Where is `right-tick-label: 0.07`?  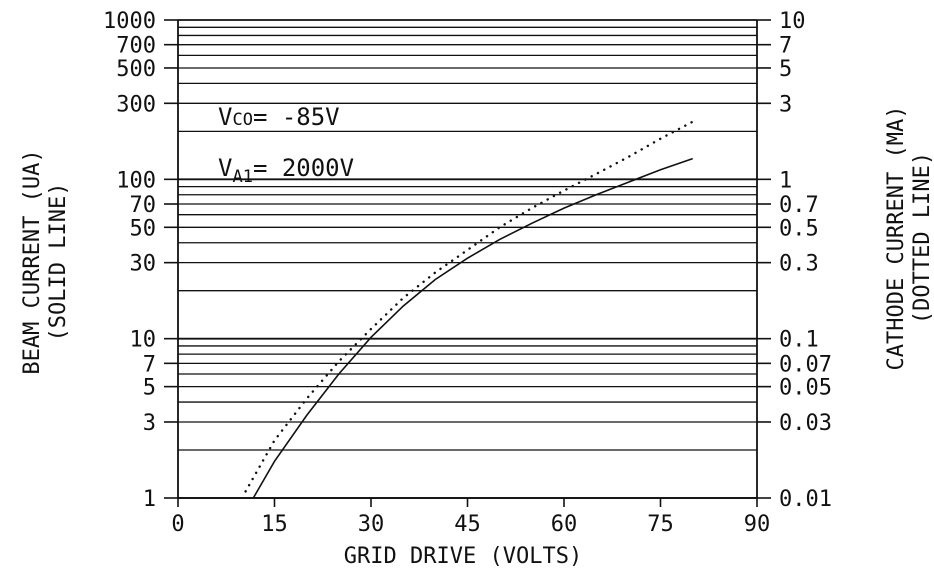 right-tick-label: 0.07 is located at coordinates (805, 364).